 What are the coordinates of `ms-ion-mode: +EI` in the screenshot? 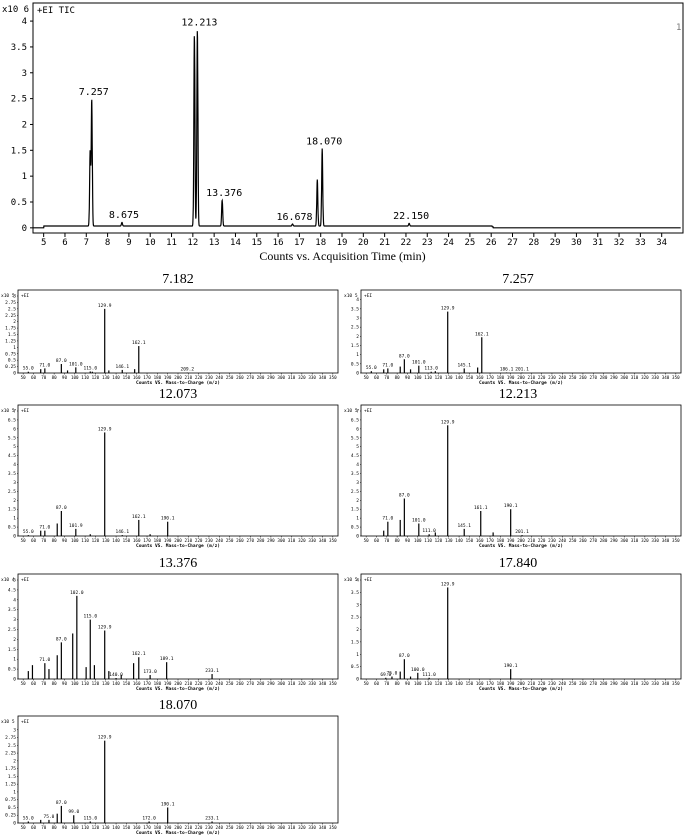 It's located at (25, 296).